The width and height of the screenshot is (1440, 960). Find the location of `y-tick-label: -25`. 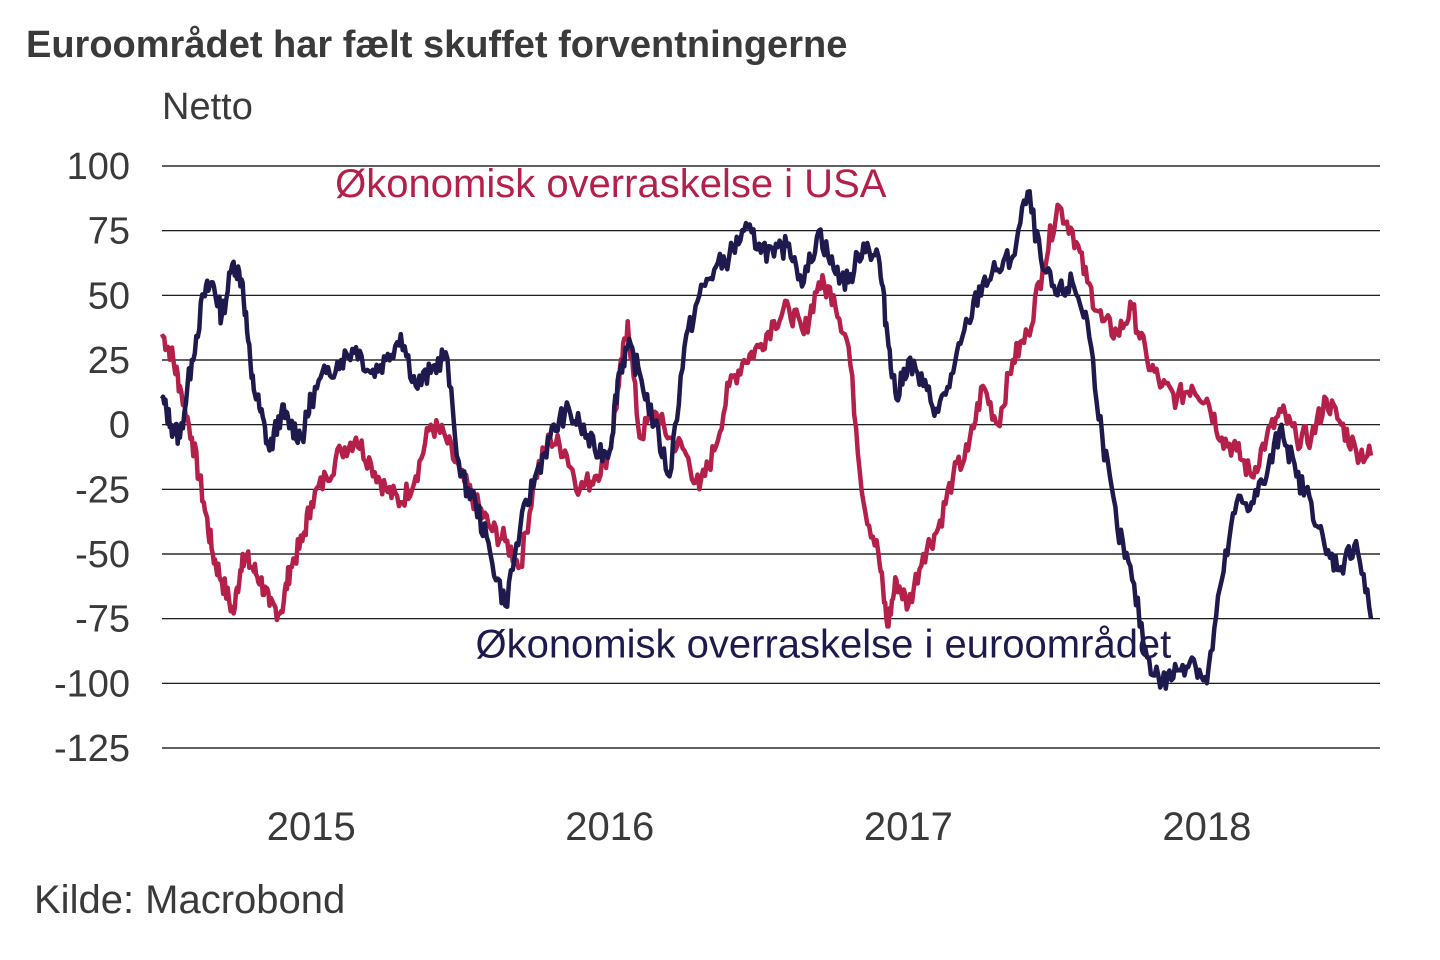

y-tick-label: -25 is located at coordinates (102, 490).